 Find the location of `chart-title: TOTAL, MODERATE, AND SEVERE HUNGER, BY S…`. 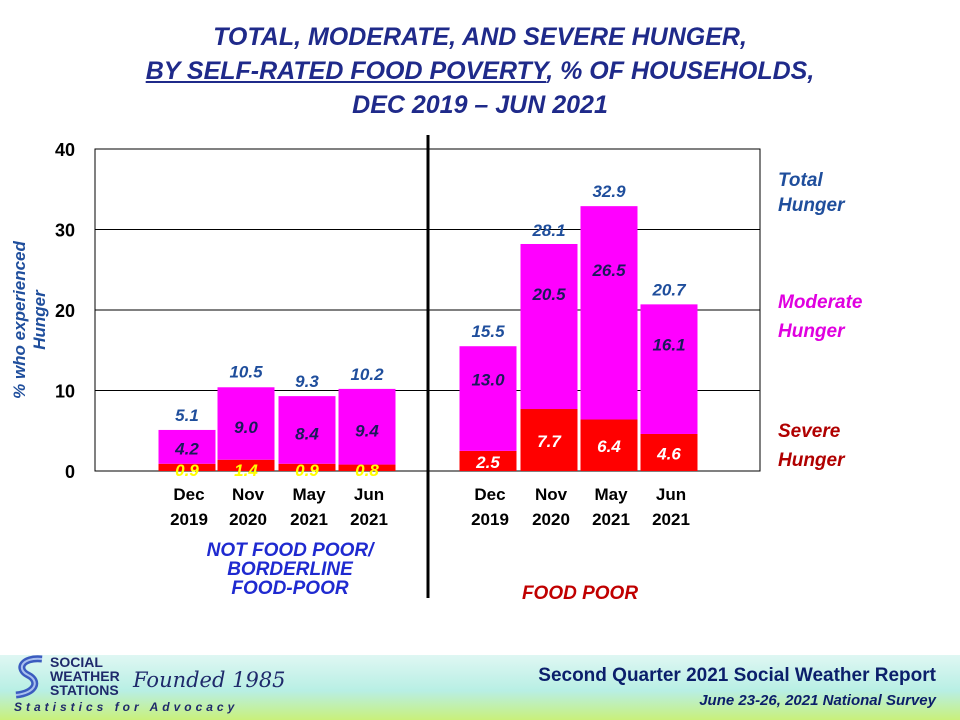

chart-title: TOTAL, MODERATE, AND SEVERE HUNGER, BY S… is located at coordinates (480, 71).